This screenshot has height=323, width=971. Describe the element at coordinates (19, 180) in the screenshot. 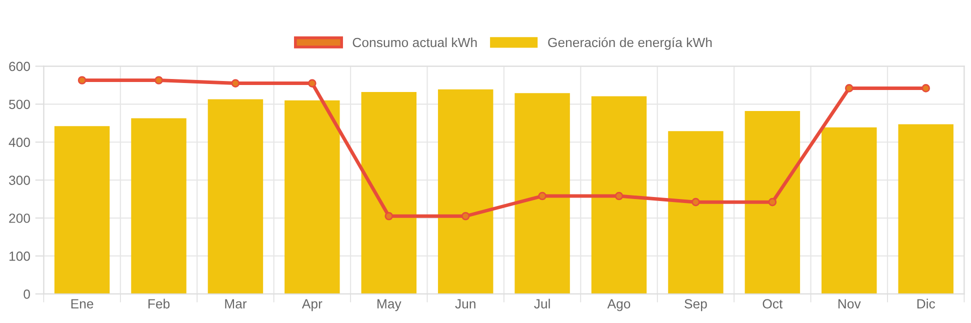

I see `y-tick-label: 300` at that location.